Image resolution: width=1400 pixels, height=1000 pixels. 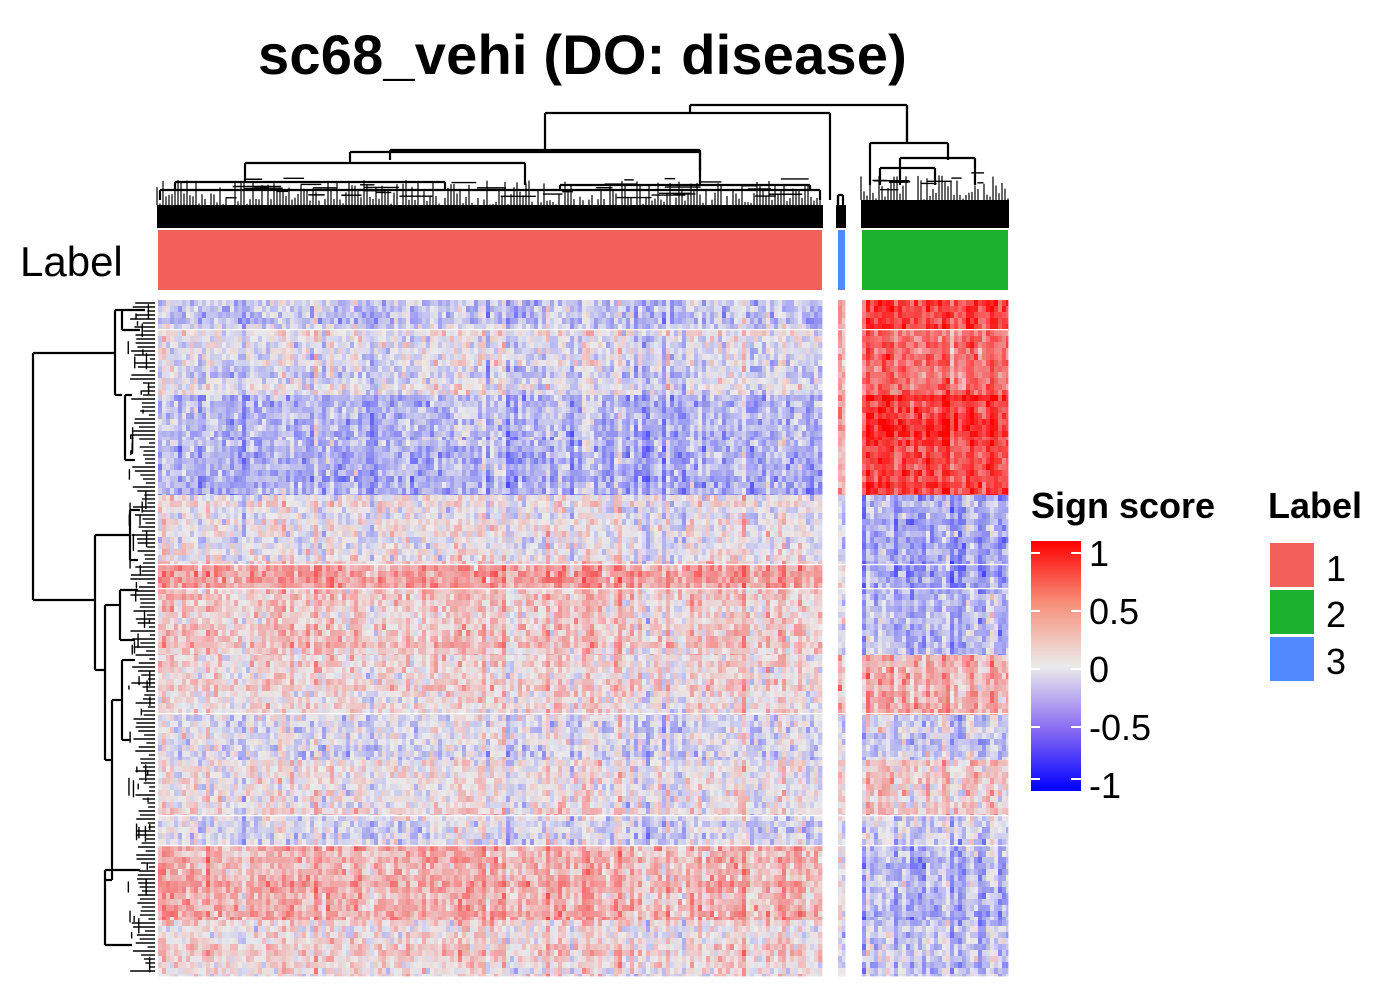 What do you see at coordinates (1123, 506) in the screenshot?
I see `sign-score-legend-title: Sign score` at bounding box center [1123, 506].